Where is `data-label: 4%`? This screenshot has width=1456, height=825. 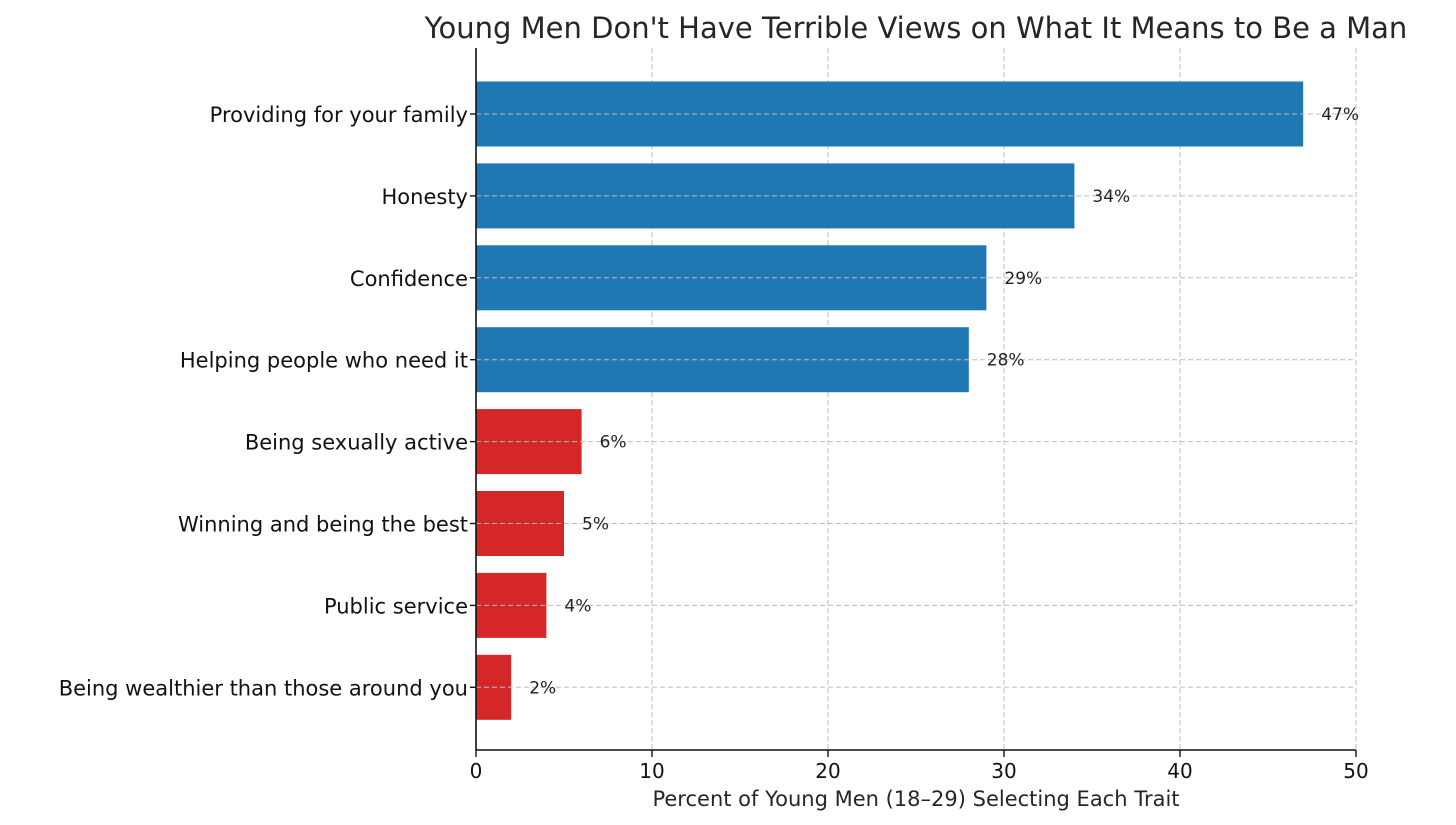 data-label: 4% is located at coordinates (577, 606).